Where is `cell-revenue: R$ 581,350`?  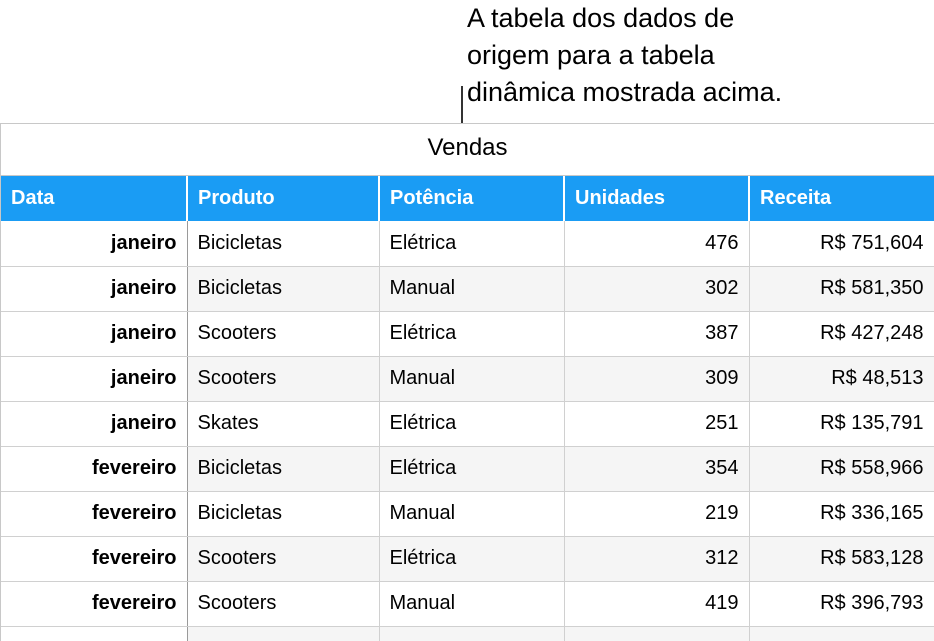
cell-revenue: R$ 581,350 is located at coordinates (841, 289).